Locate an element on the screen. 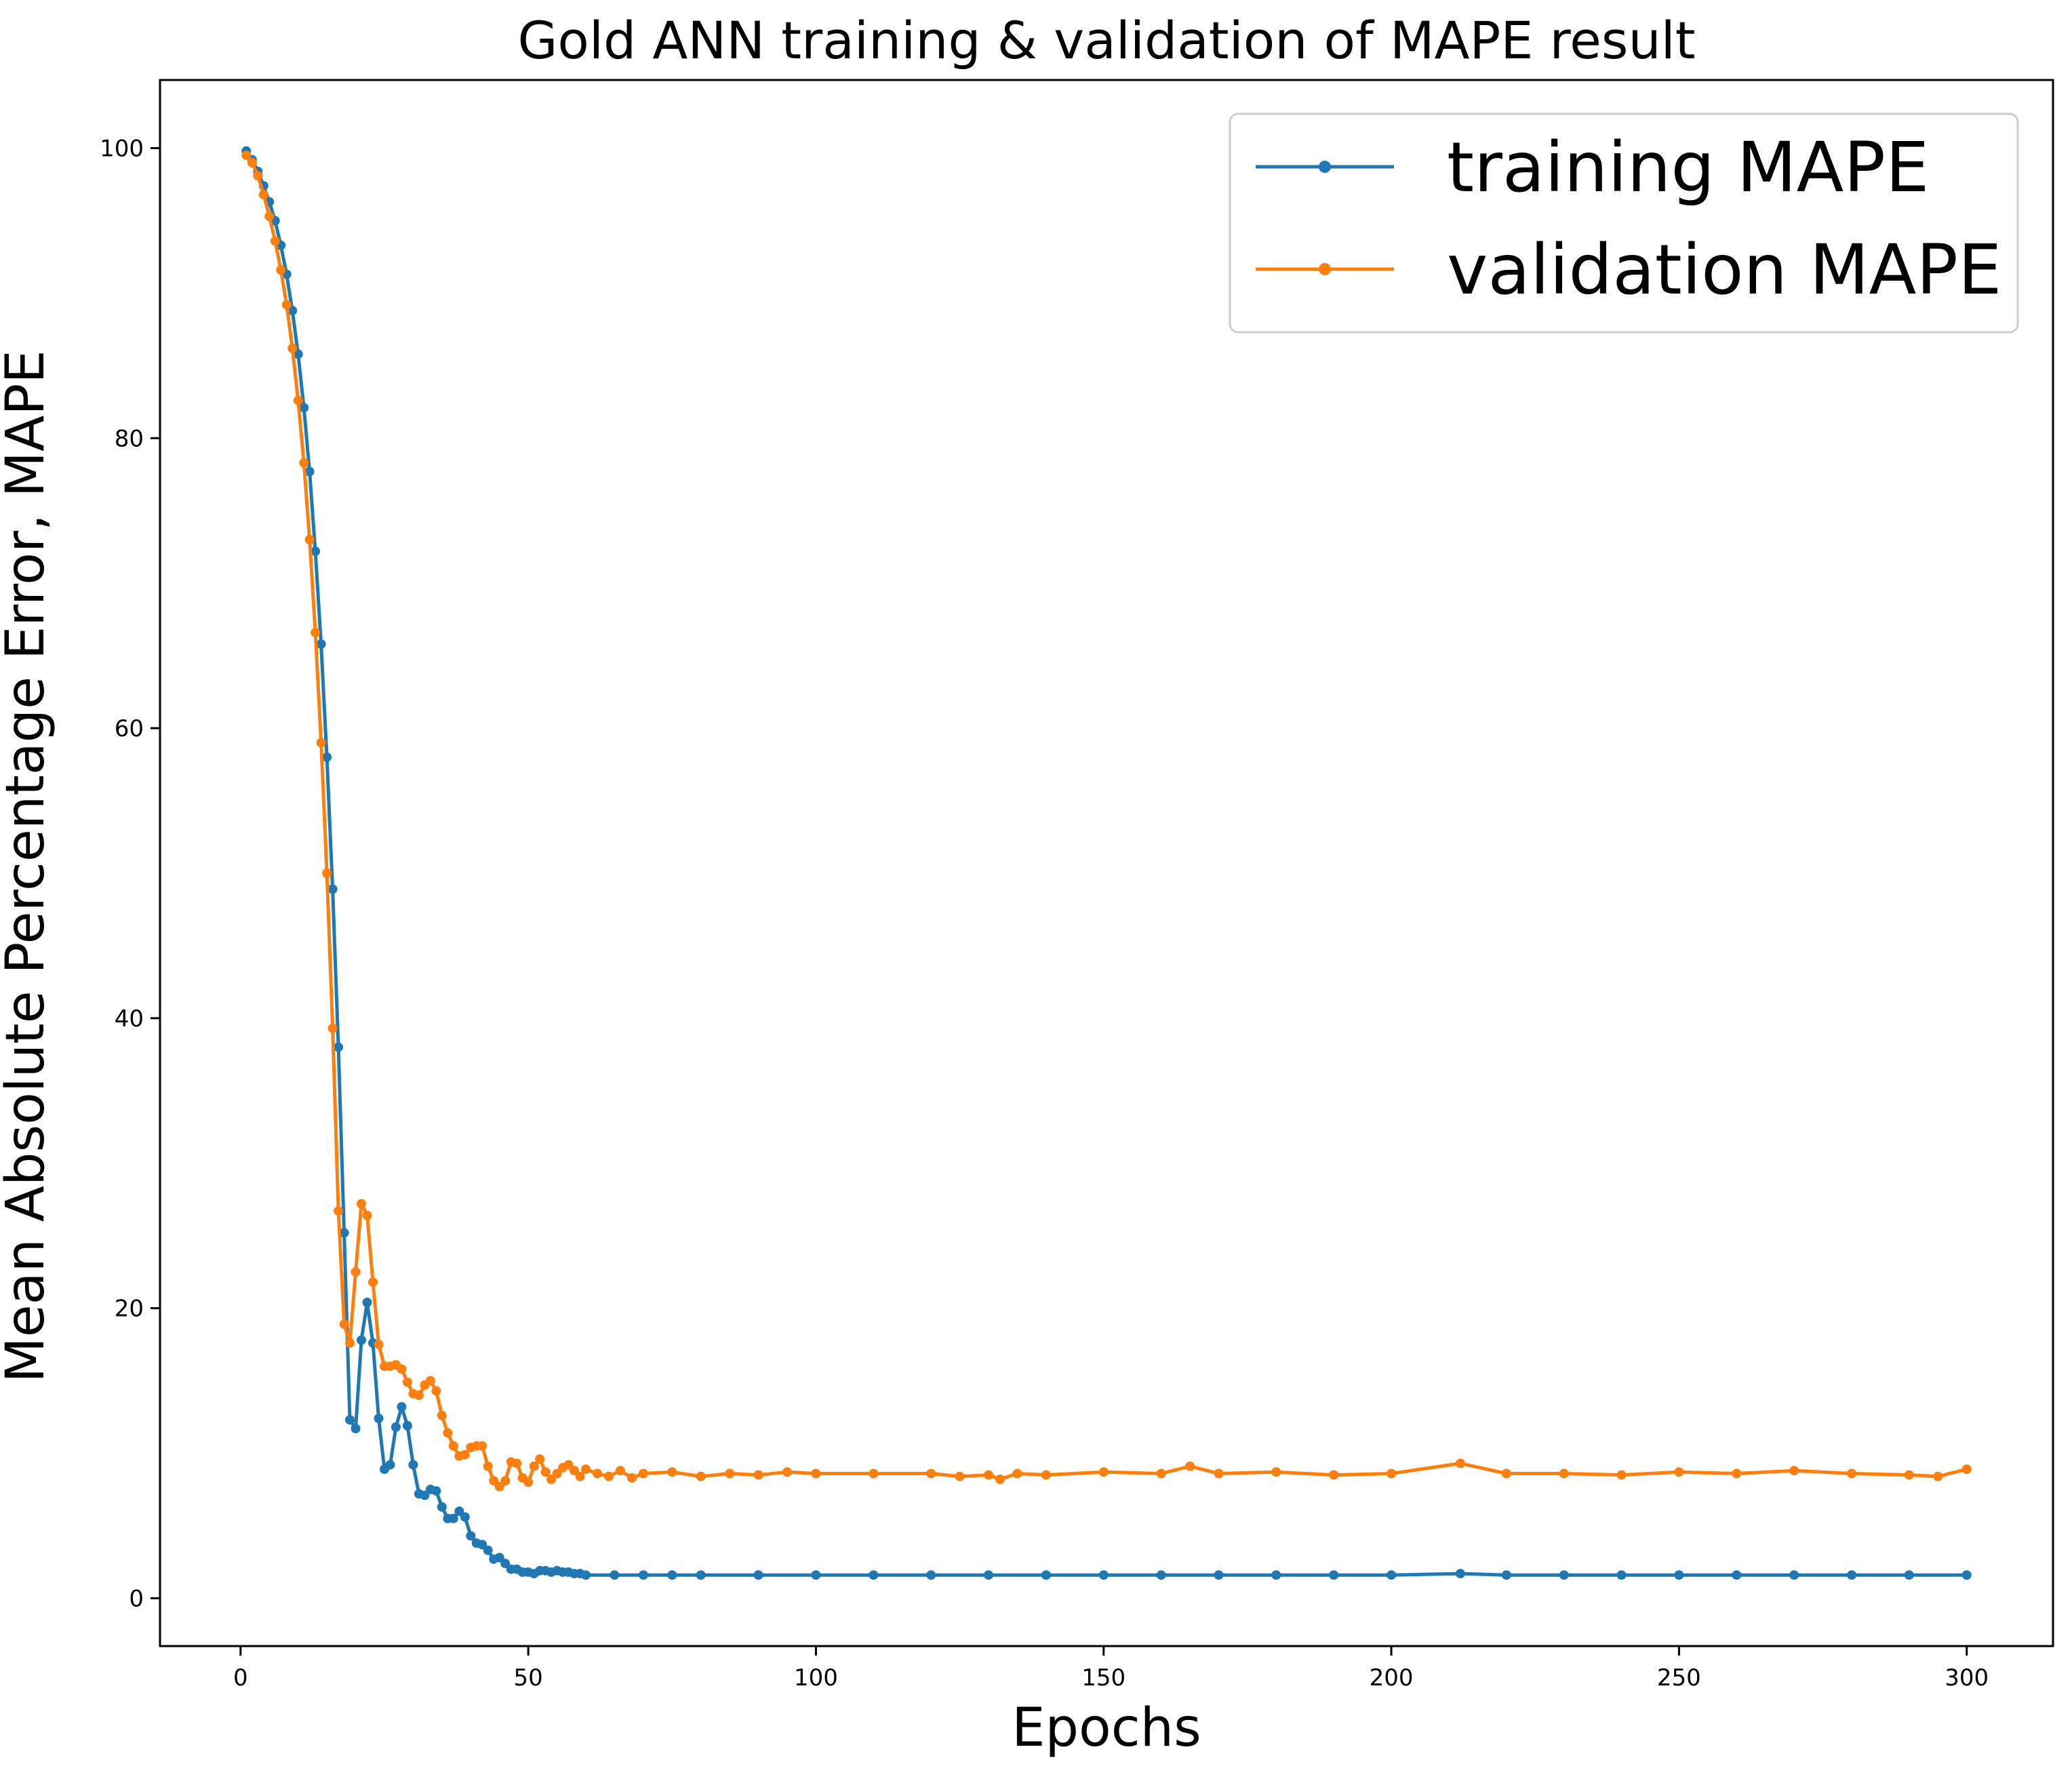 The image size is (2072, 1781). y-tick-label: 20 is located at coordinates (129, 1309).